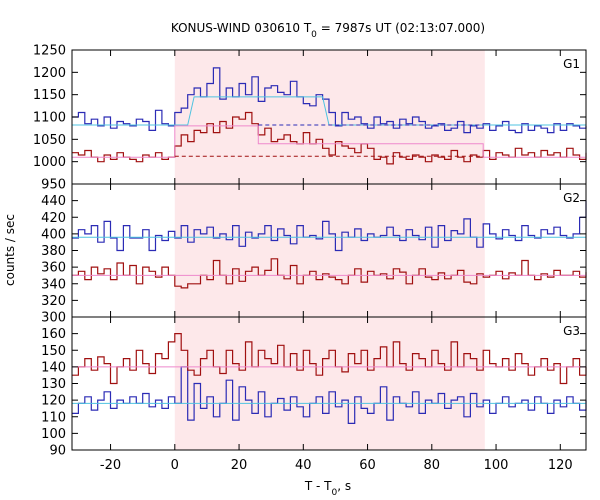 The image size is (600, 500). Describe the element at coordinates (53, 434) in the screenshot. I see `y-tick-label: 100` at that location.